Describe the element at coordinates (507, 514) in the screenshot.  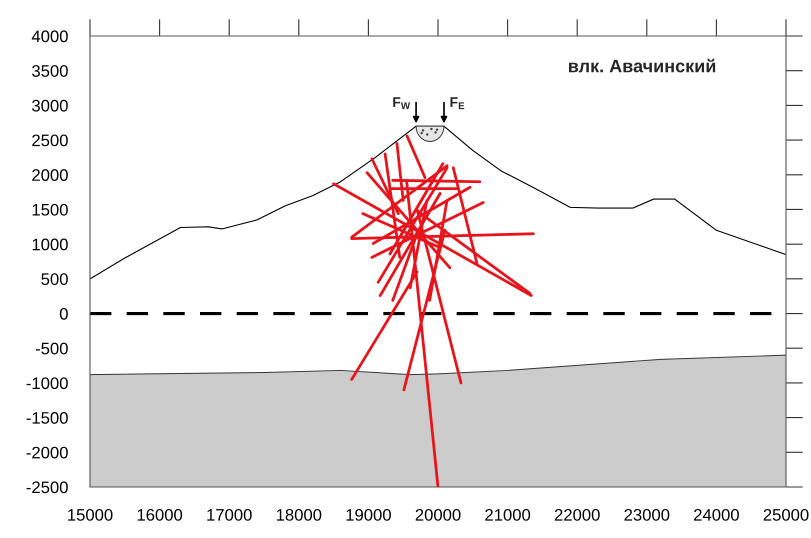
I see `x-tick-label: 21000` at that location.